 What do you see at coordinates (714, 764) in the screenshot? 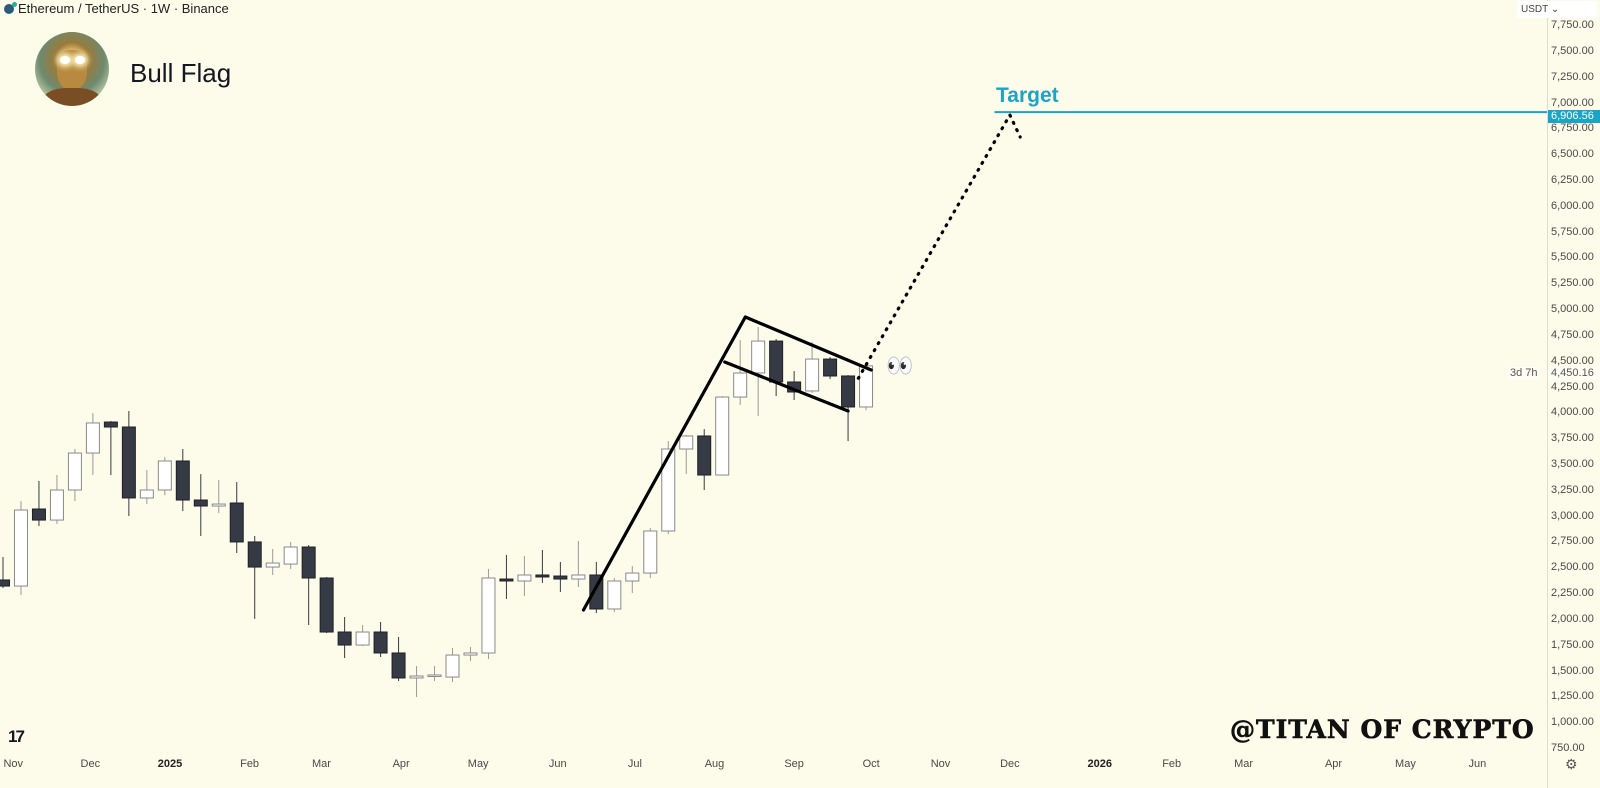
I see `time-tick-label: Aug` at bounding box center [714, 764].